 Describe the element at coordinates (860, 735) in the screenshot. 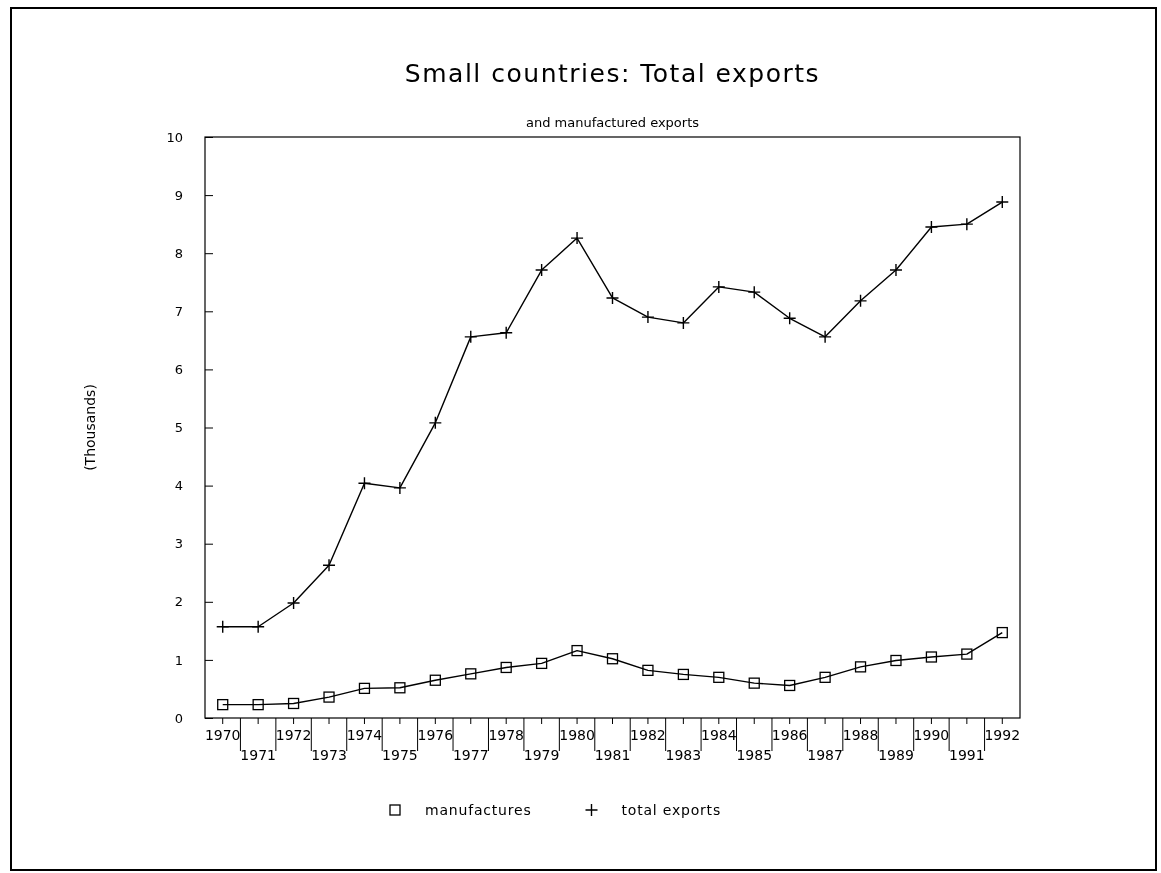

I see `x-tick-label: 1988` at that location.